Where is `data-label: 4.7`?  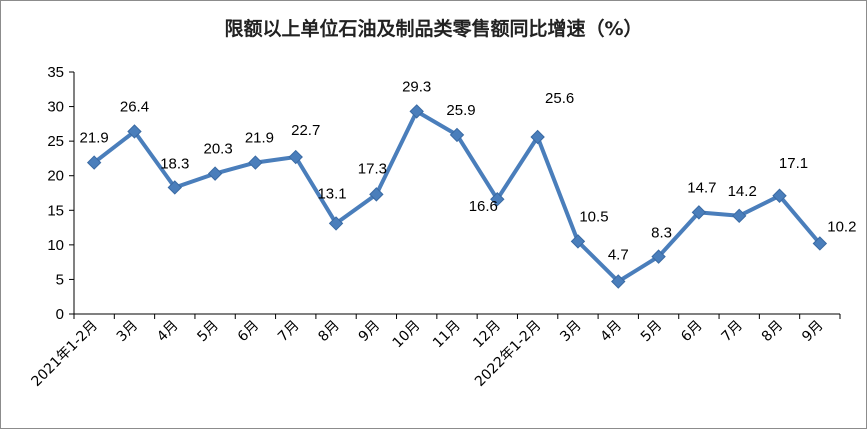
data-label: 4.7 is located at coordinates (618, 255).